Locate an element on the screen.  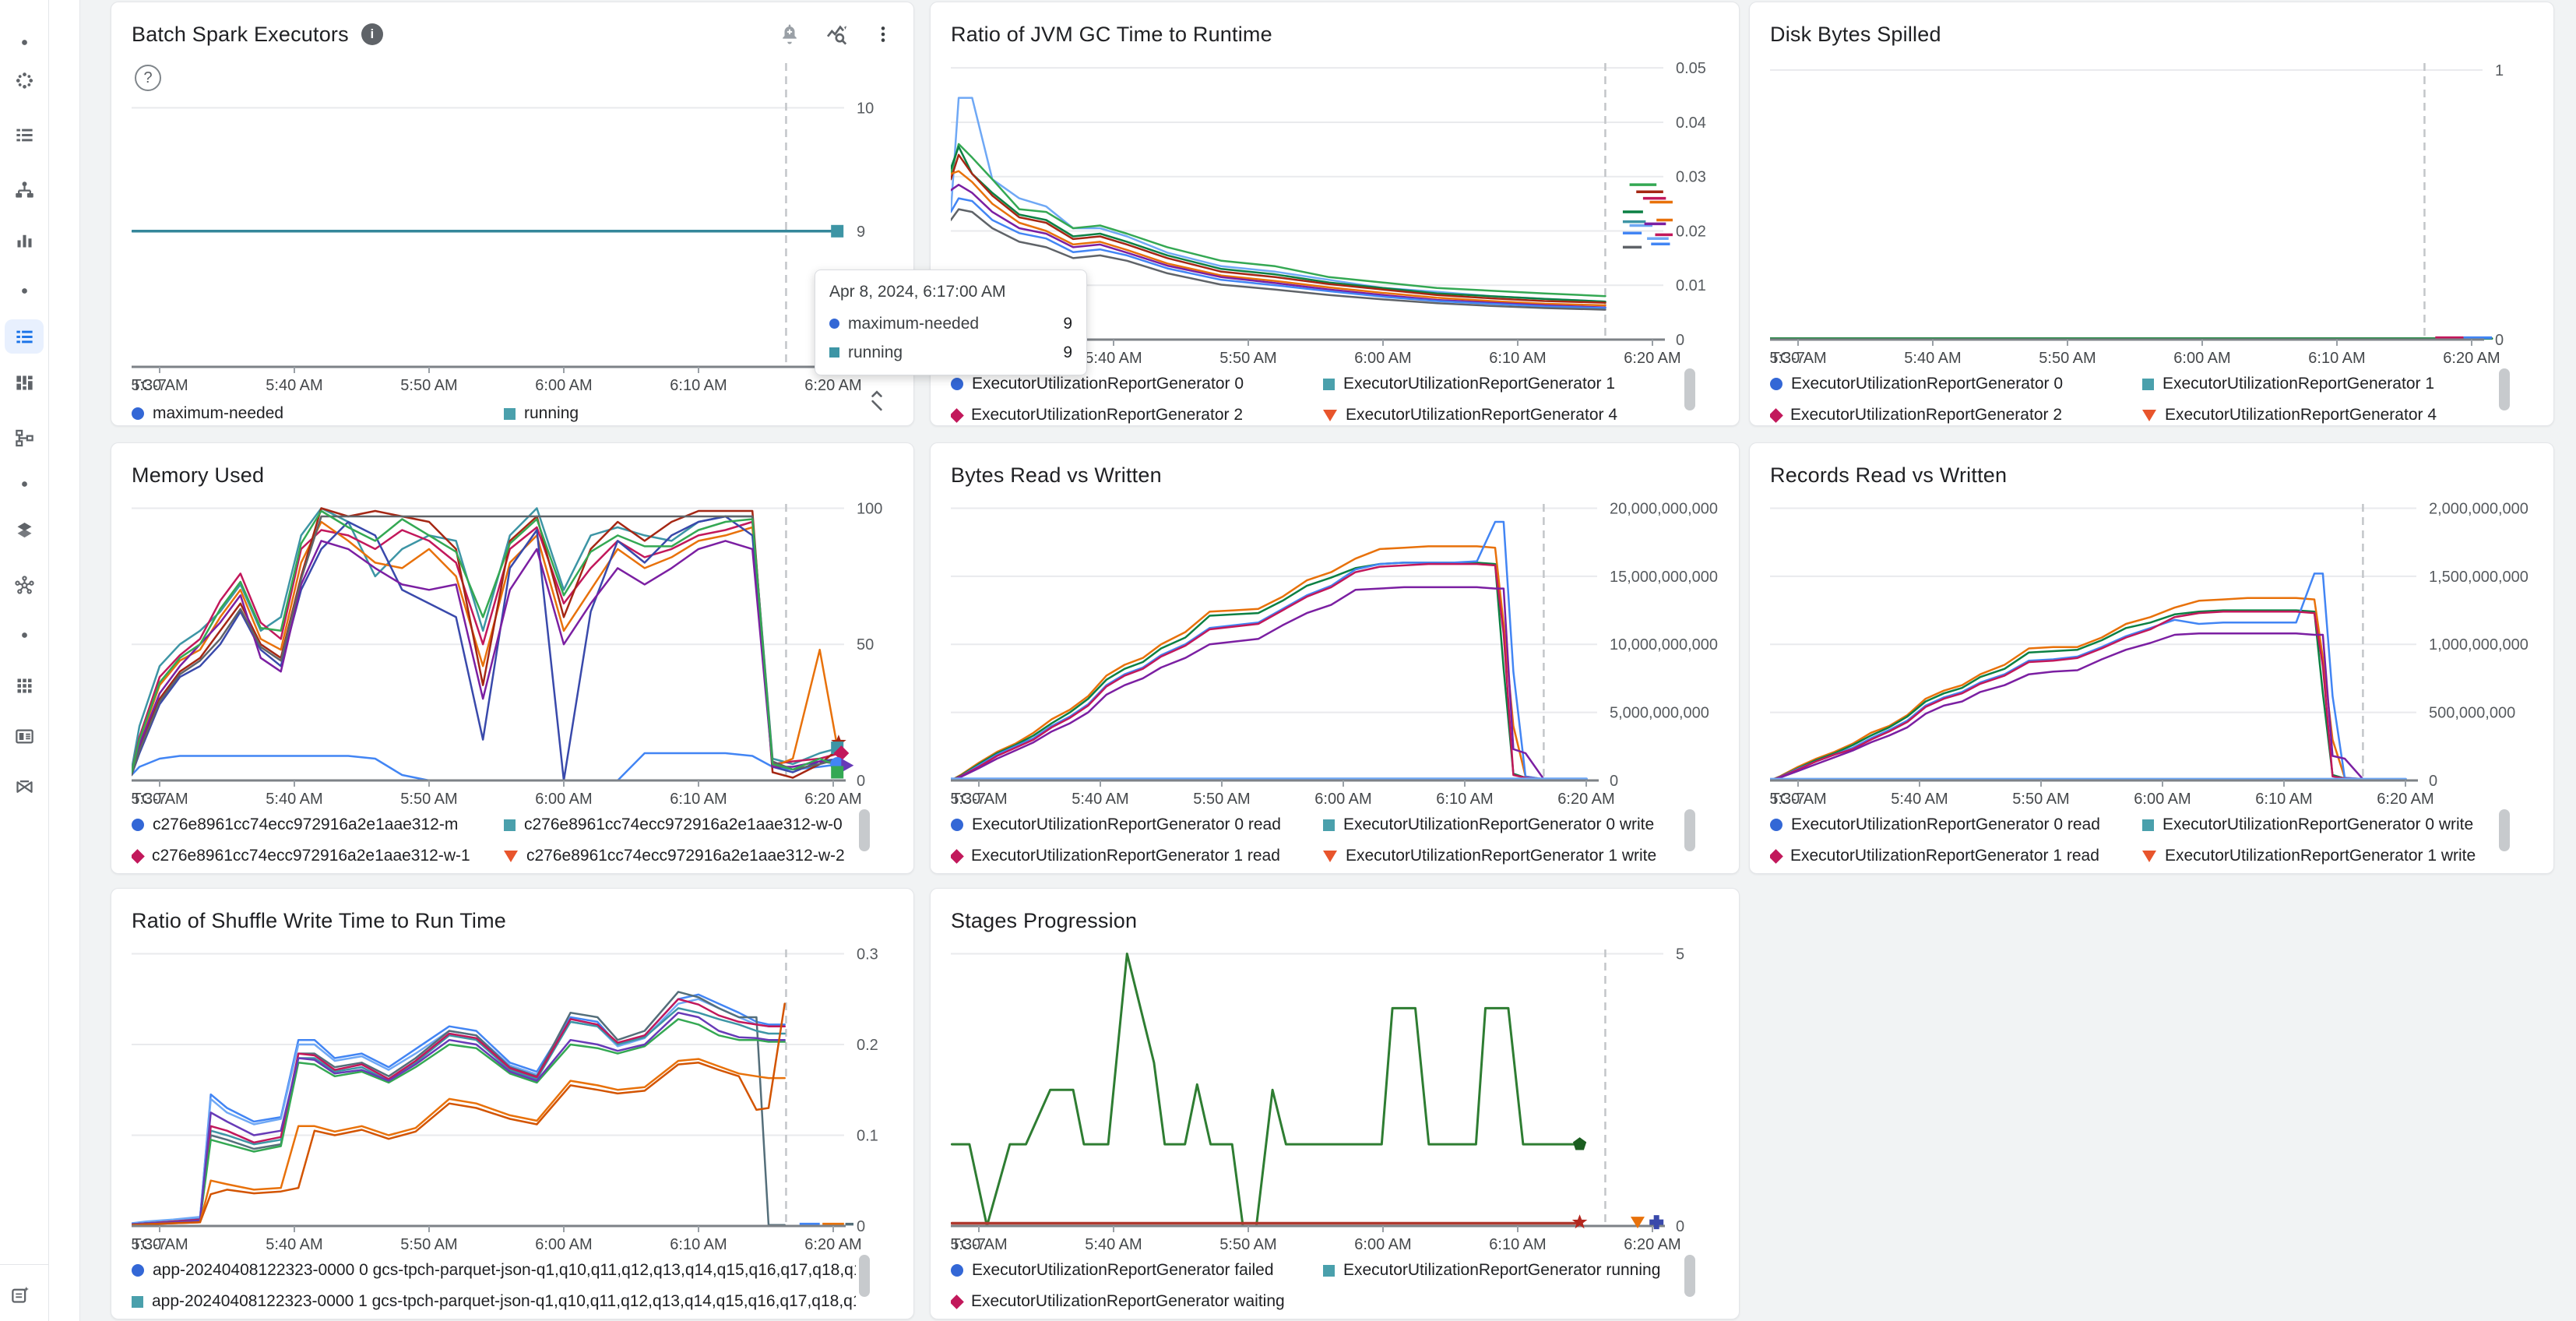
rail-environments-icon is located at coordinates (24, 530).